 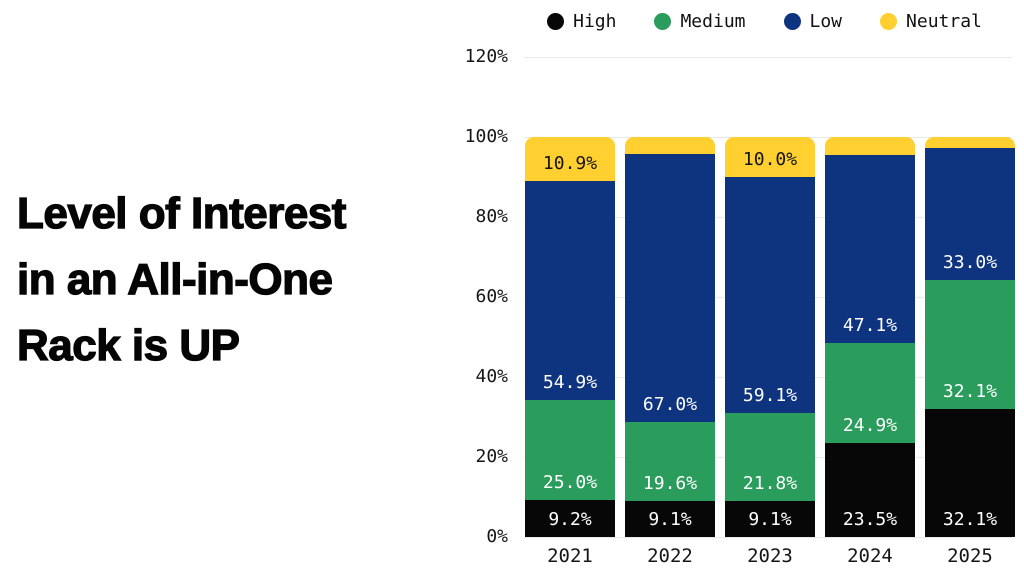 I want to click on legend-label-medium: Medium, so click(x=713, y=21).